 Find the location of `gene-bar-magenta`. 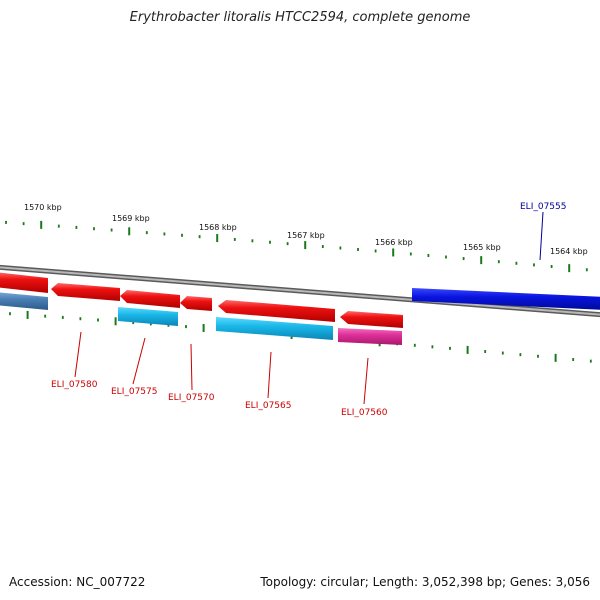

gene-bar-magenta is located at coordinates (370, 336).